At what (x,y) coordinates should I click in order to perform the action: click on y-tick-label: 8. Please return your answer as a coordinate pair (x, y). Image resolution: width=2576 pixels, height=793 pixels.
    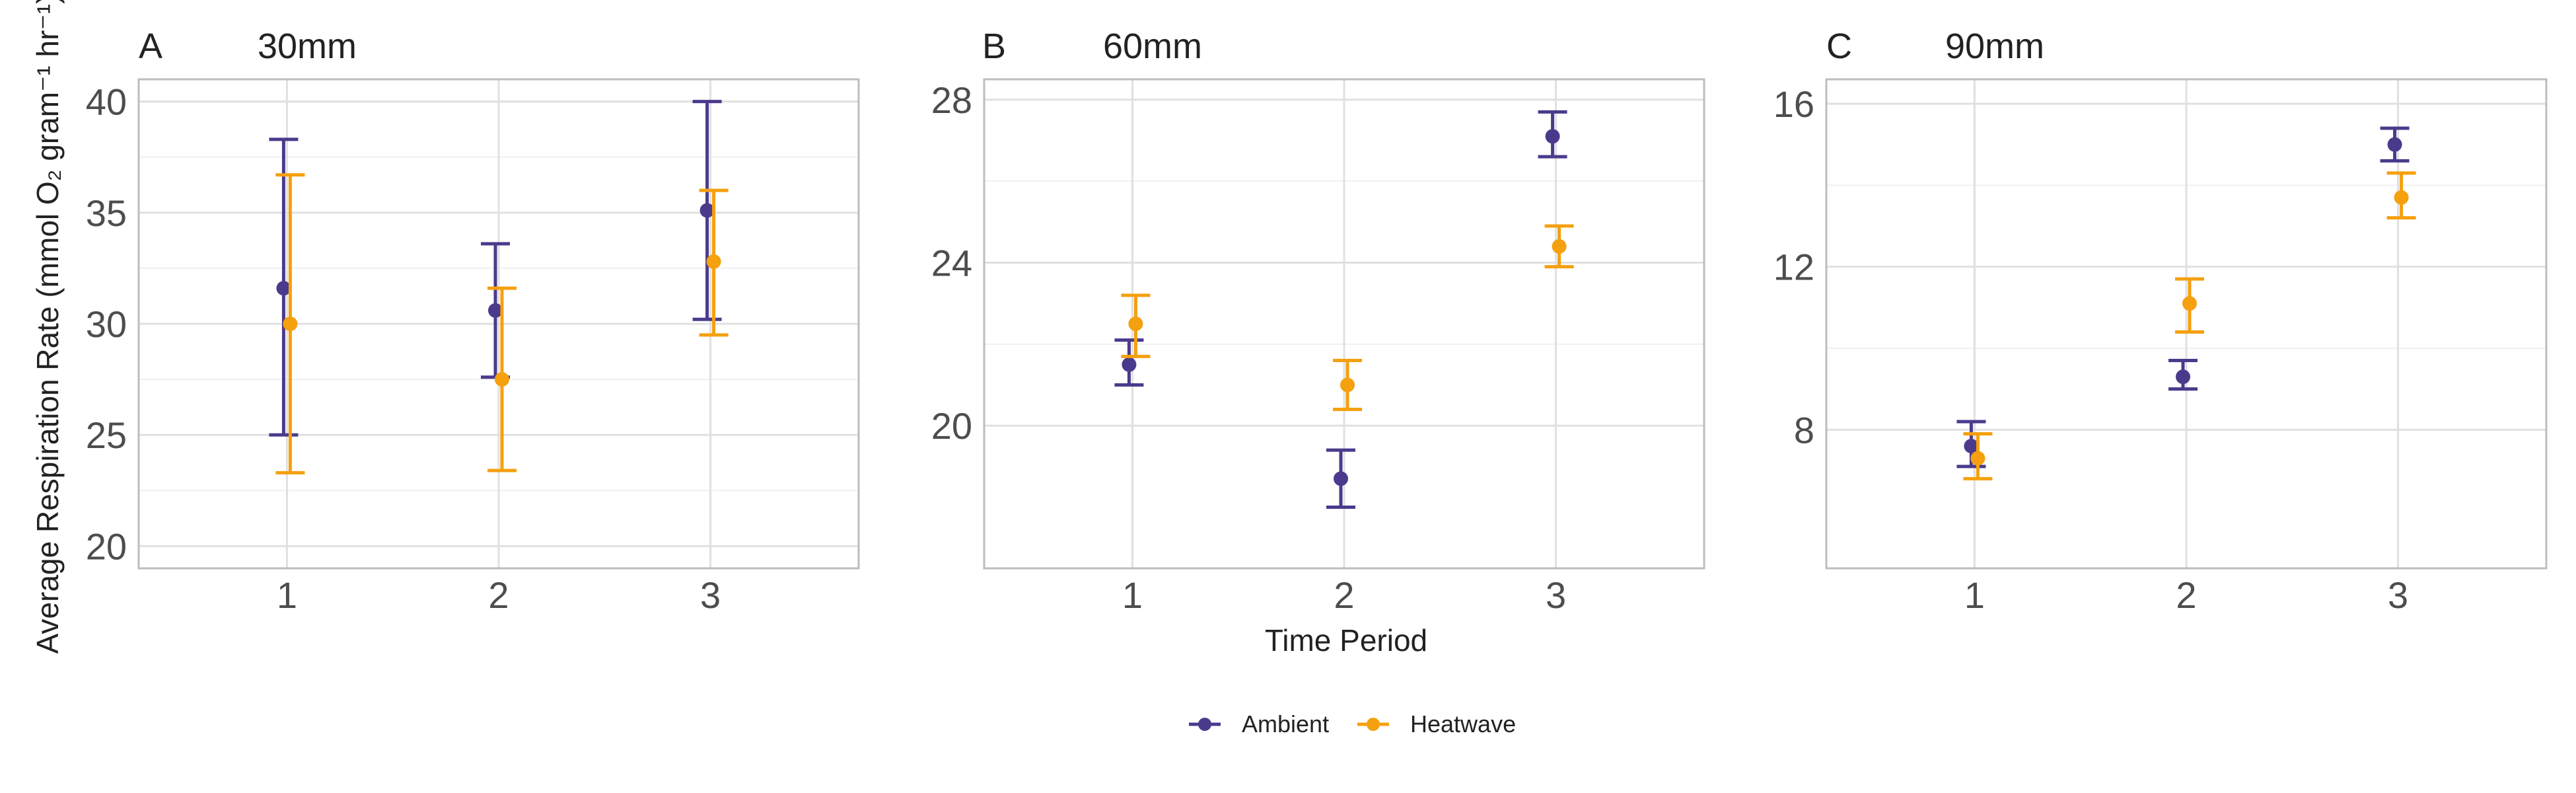
    Looking at the image, I should click on (1804, 430).